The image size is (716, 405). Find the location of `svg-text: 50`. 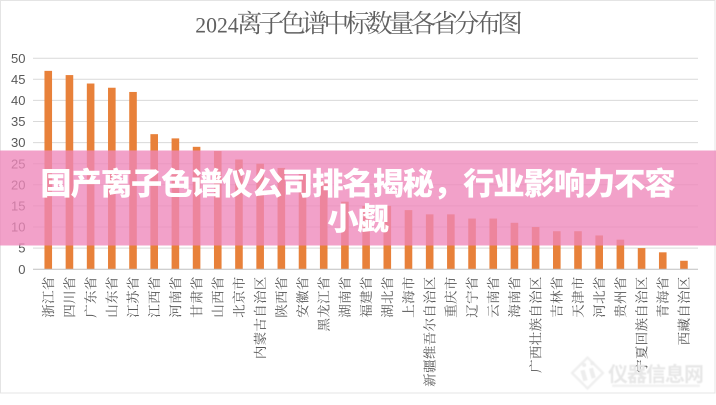

svg-text: 50 is located at coordinates (18, 58).